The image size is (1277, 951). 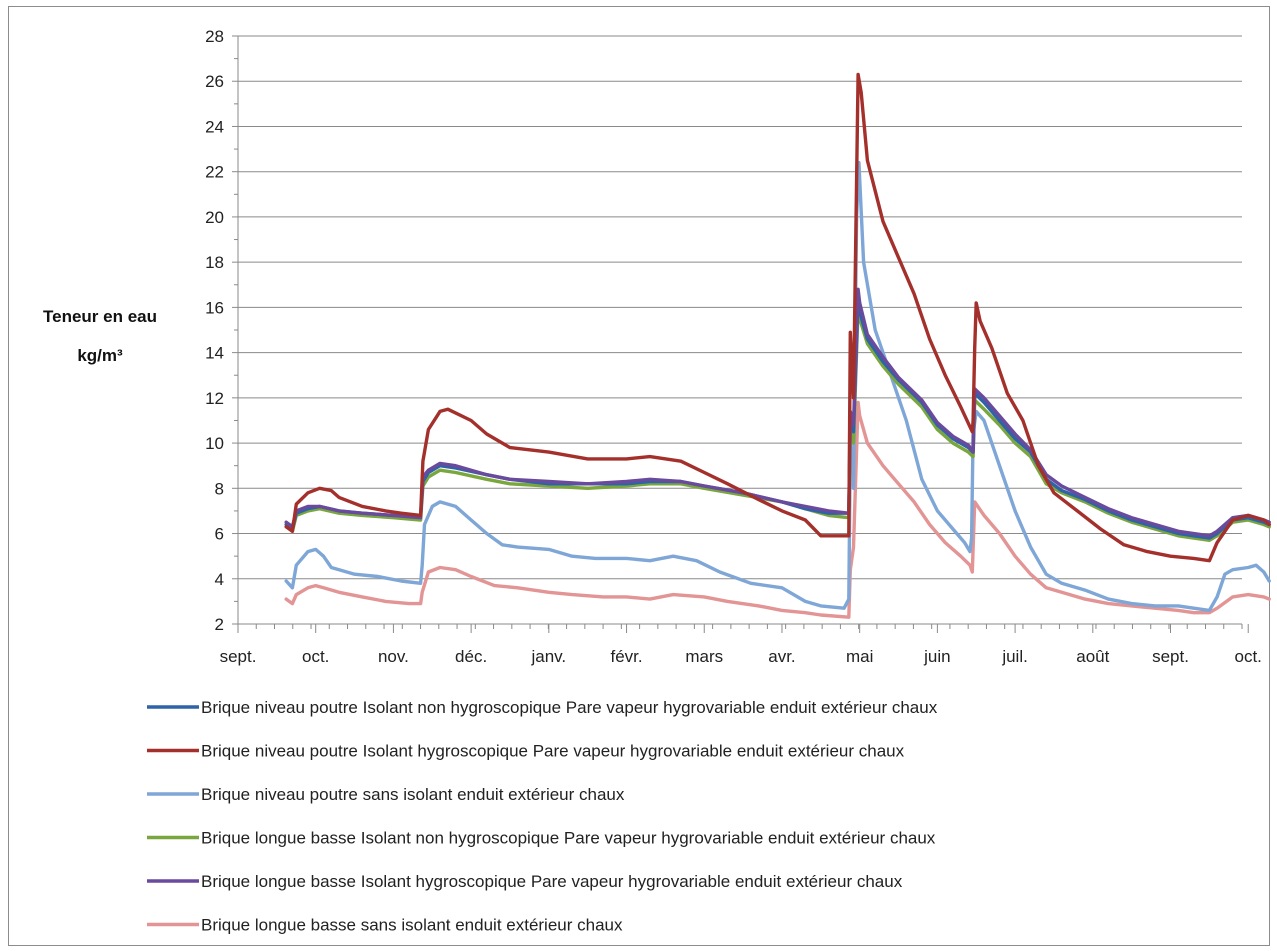 I want to click on y-tick-label: 18, so click(x=214, y=262).